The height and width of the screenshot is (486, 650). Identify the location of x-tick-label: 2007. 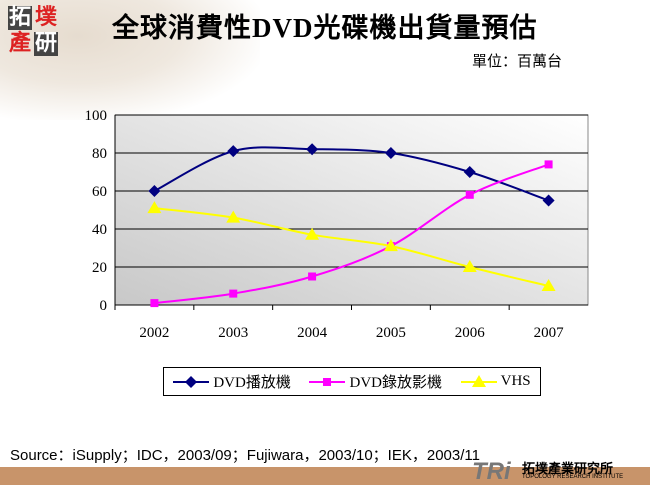
(549, 333).